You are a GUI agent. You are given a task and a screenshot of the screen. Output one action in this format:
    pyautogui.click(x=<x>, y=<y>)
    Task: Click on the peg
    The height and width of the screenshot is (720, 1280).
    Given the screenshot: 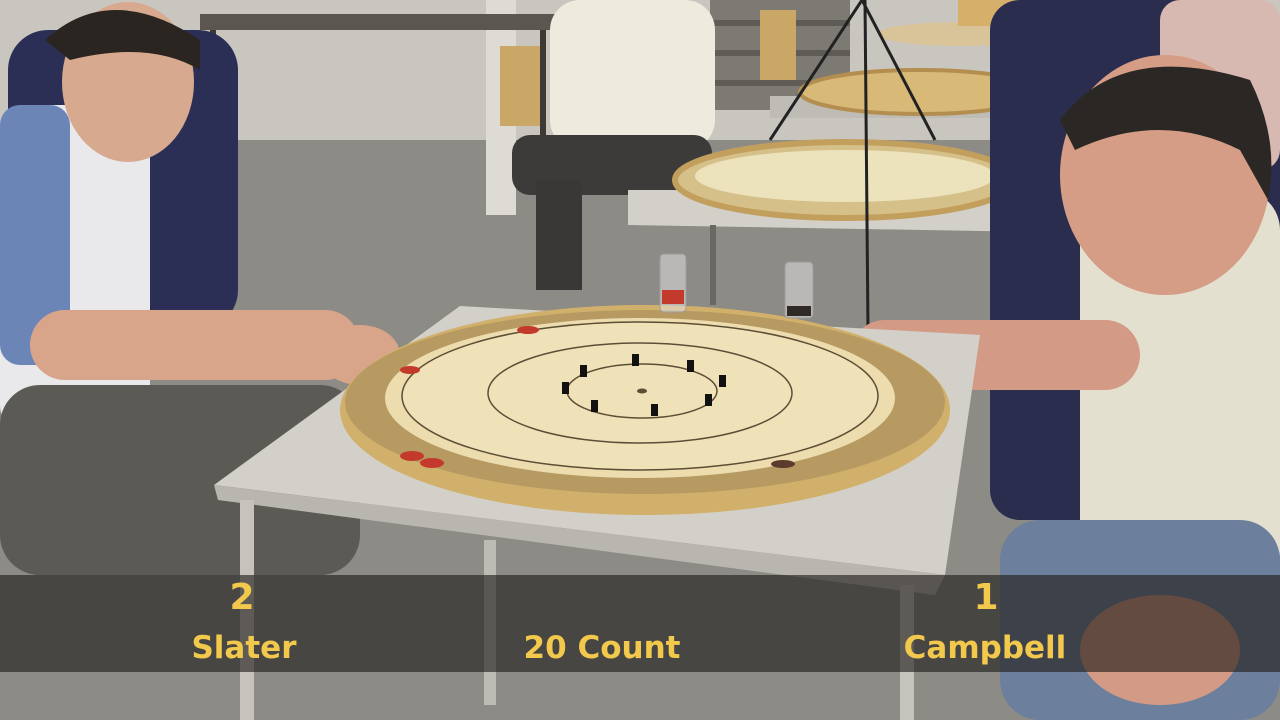 What is the action you would take?
    pyautogui.click(x=635, y=360)
    